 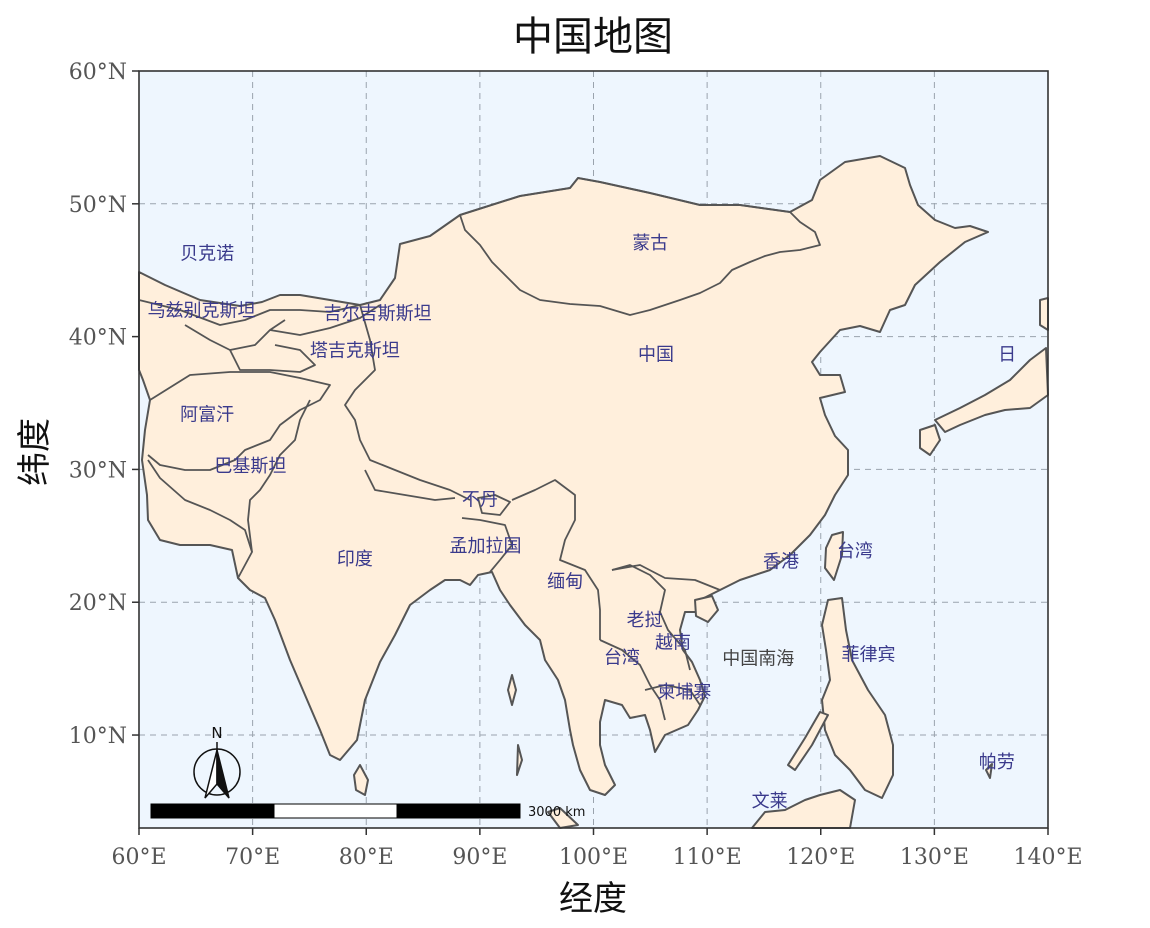 I want to click on borneo, so click(x=803, y=809).